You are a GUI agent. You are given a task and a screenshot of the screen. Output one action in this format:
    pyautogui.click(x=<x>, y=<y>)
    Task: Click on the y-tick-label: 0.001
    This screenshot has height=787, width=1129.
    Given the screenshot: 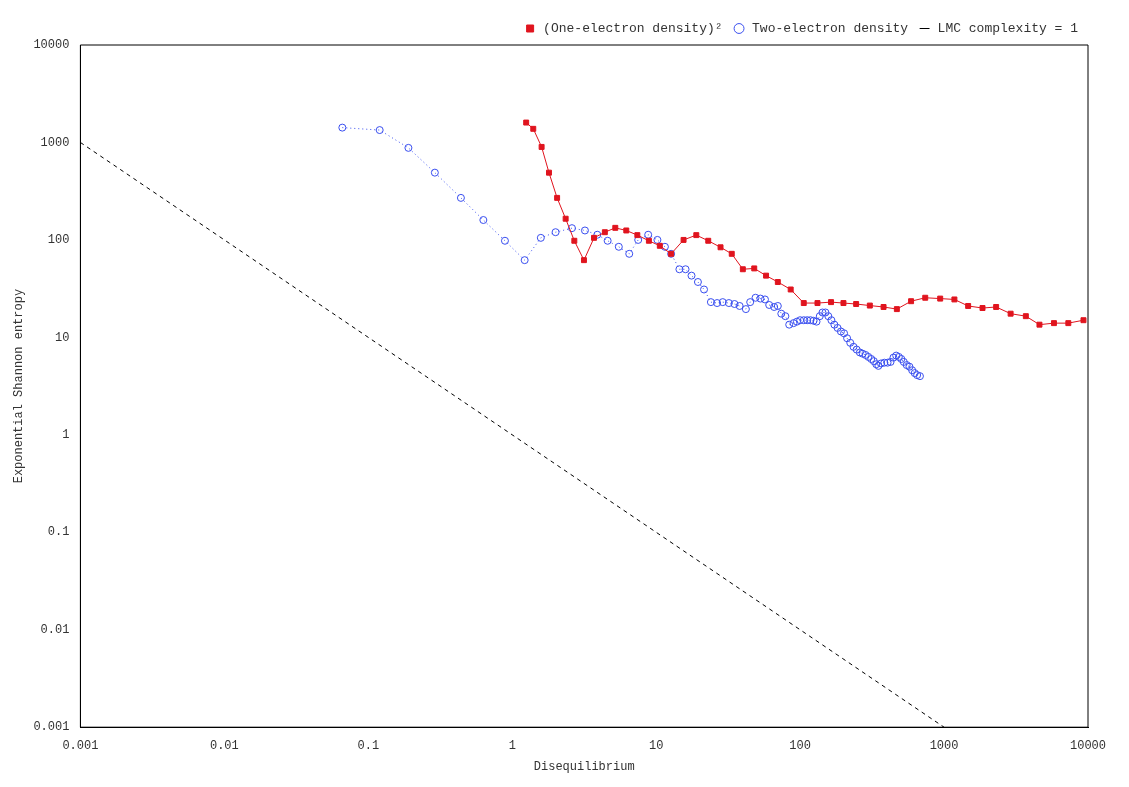 What is the action you would take?
    pyautogui.click(x=51, y=727)
    